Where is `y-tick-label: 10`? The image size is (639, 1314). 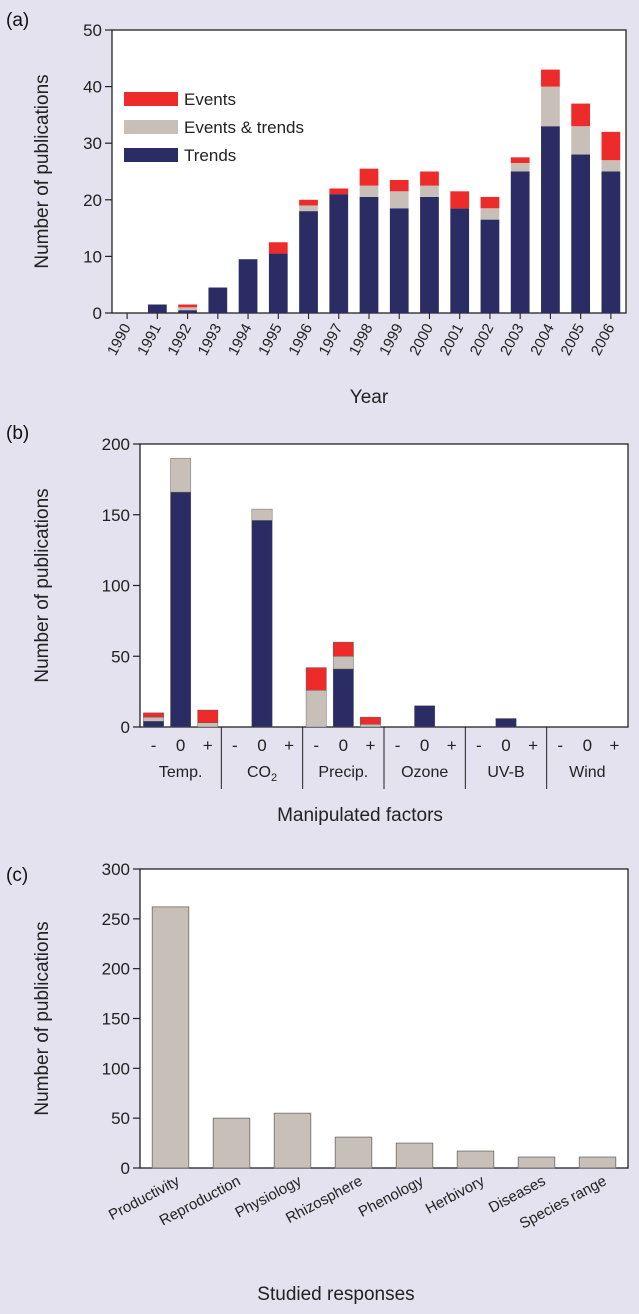 y-tick-label: 10 is located at coordinates (92, 256).